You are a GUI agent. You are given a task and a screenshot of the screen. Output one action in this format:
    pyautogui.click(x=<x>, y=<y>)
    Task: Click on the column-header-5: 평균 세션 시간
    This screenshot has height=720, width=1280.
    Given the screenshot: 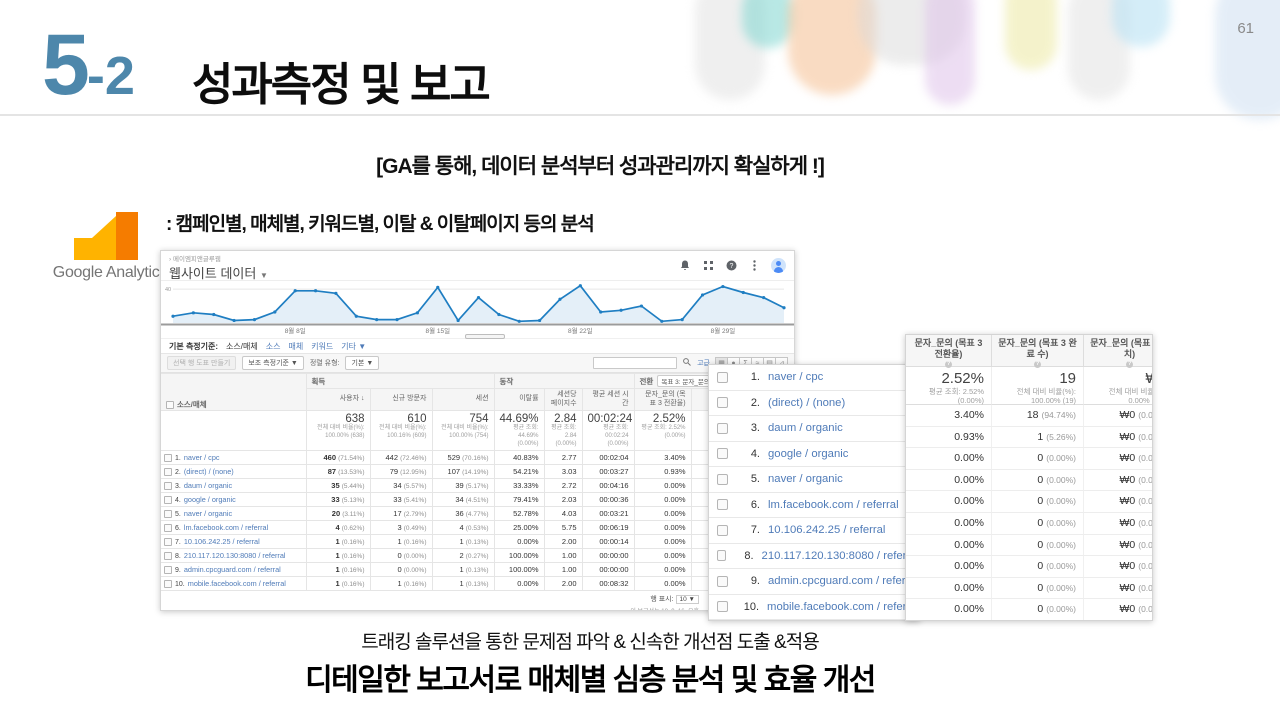 What is the action you would take?
    pyautogui.click(x=608, y=399)
    